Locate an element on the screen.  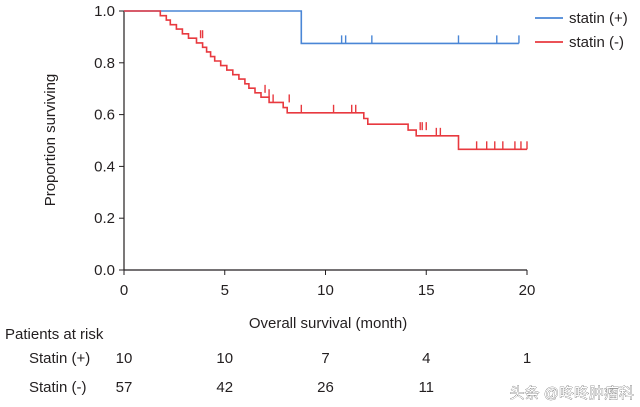
y-tick-label: 0.0 is located at coordinates (104, 270).